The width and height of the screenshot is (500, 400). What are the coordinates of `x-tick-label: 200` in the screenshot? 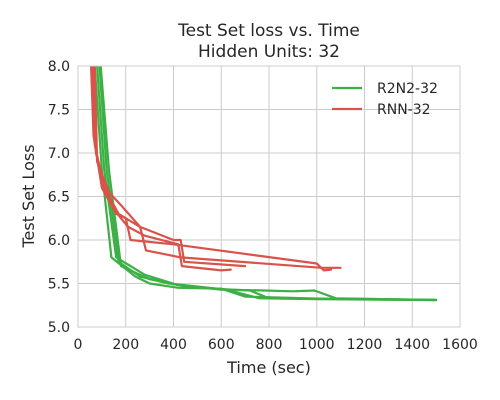 It's located at (125, 345).